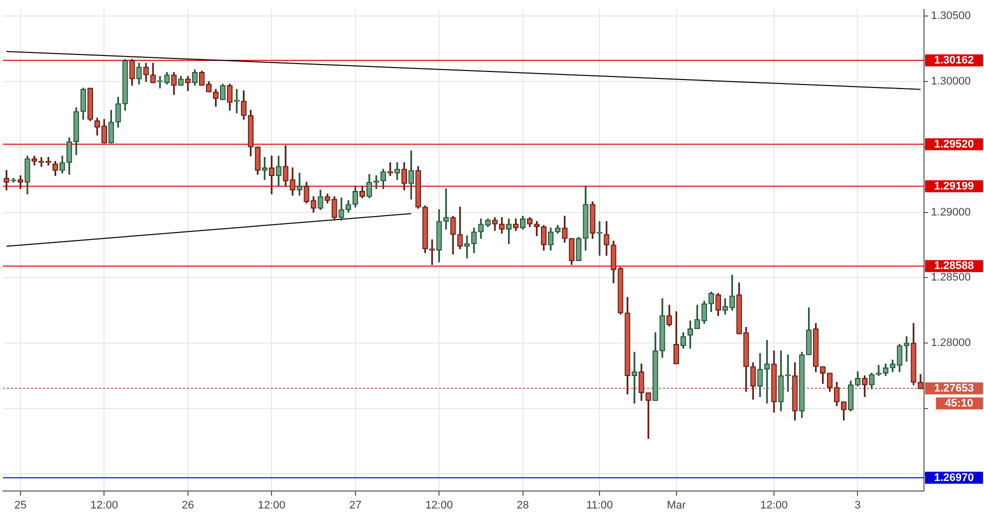  Describe the element at coordinates (954, 144) in the screenshot. I see `ref-line-label: 1.29520` at that location.